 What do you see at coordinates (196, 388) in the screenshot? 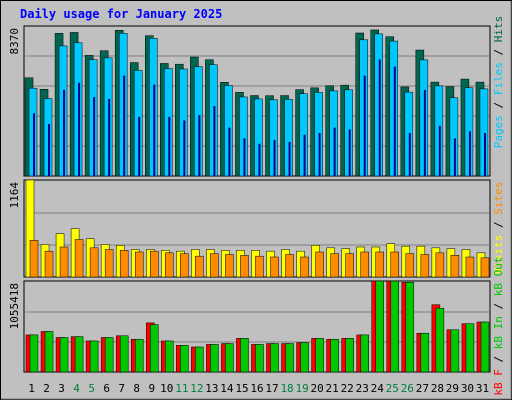
I see `x-tick-label-day-12: 12` at bounding box center [196, 388].